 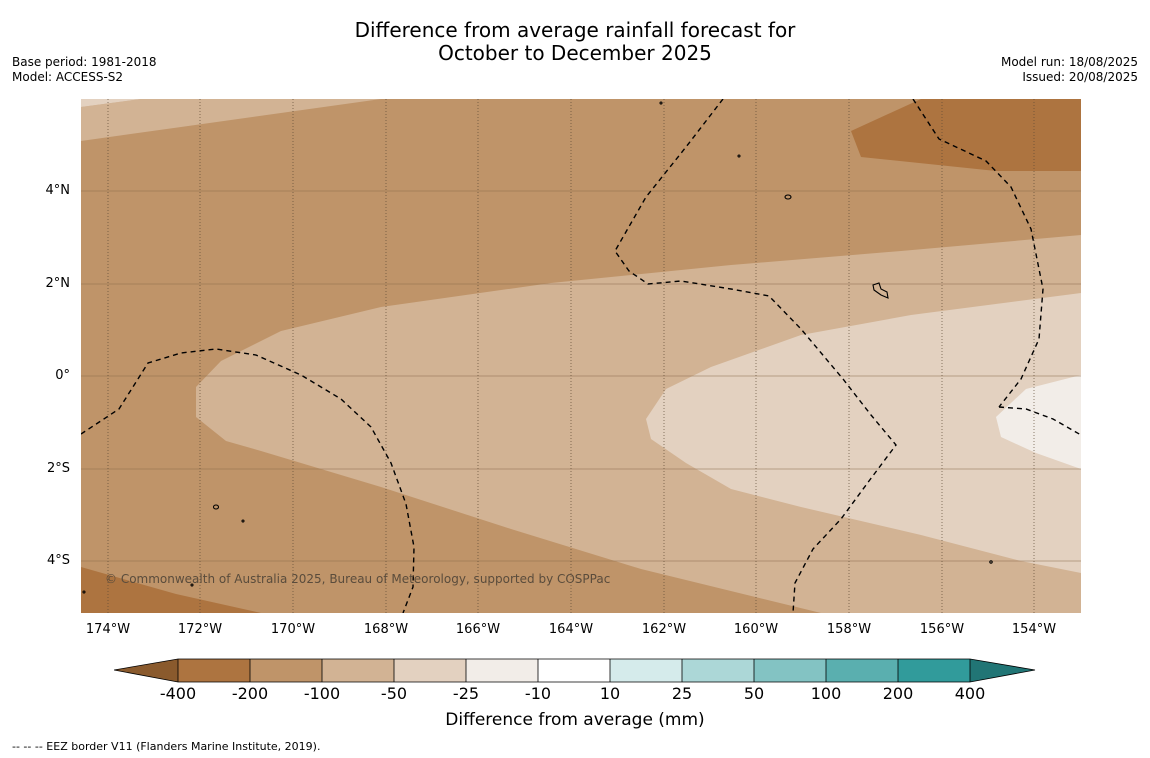 What do you see at coordinates (62, 375) in the screenshot?
I see `lat-tick-0: 0°` at bounding box center [62, 375].